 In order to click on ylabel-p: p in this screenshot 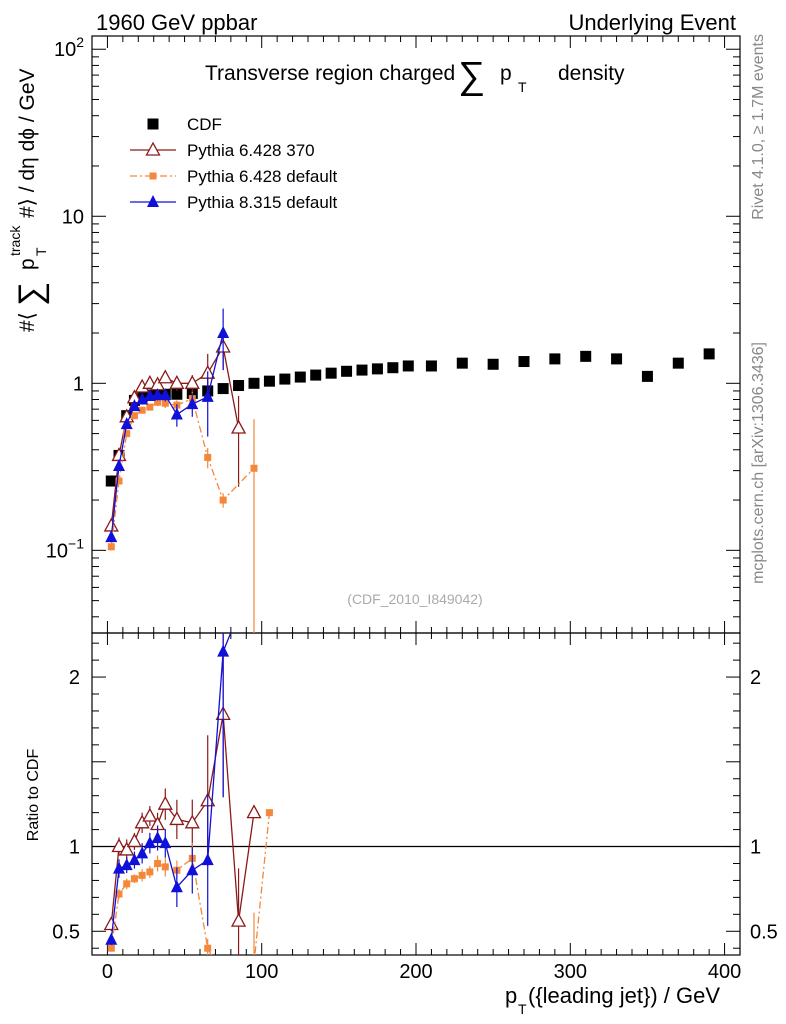, I will do `click(27, 264)`.